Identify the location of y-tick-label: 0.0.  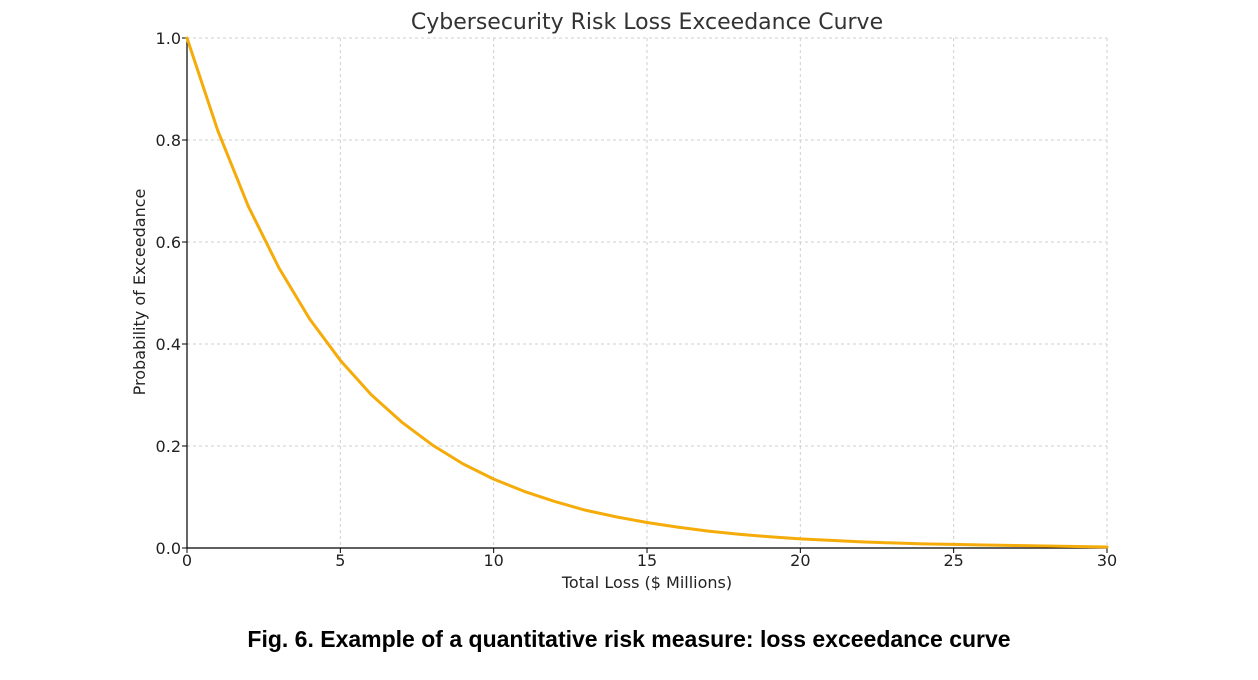
(168, 548).